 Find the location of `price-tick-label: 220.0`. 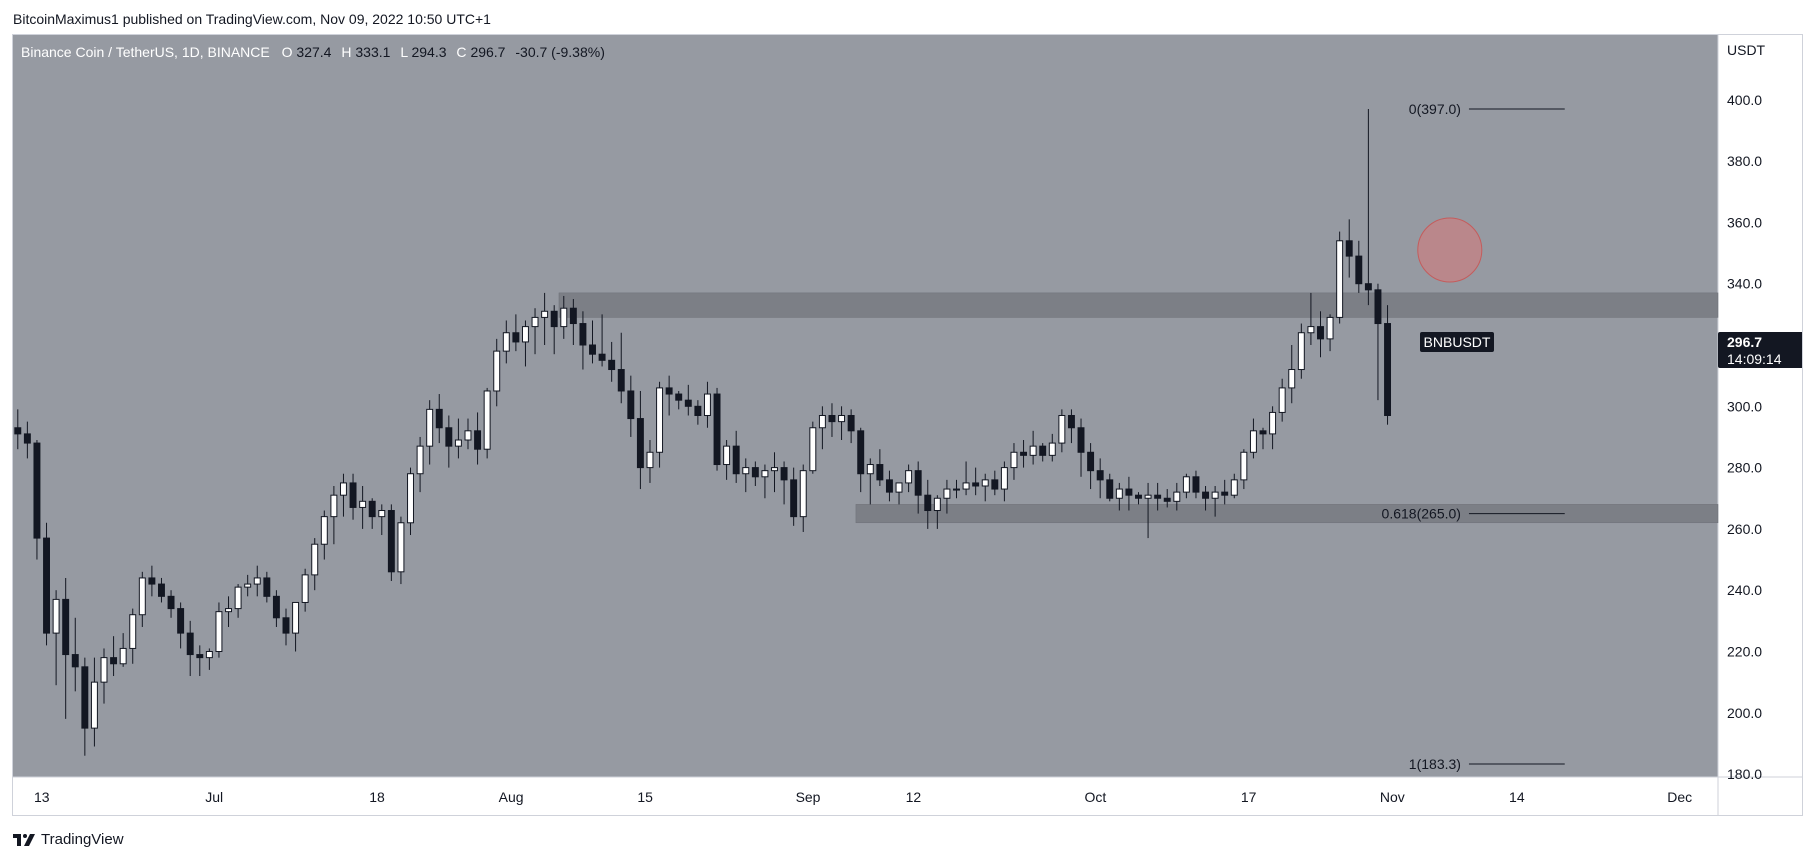

price-tick-label: 220.0 is located at coordinates (1744, 652).